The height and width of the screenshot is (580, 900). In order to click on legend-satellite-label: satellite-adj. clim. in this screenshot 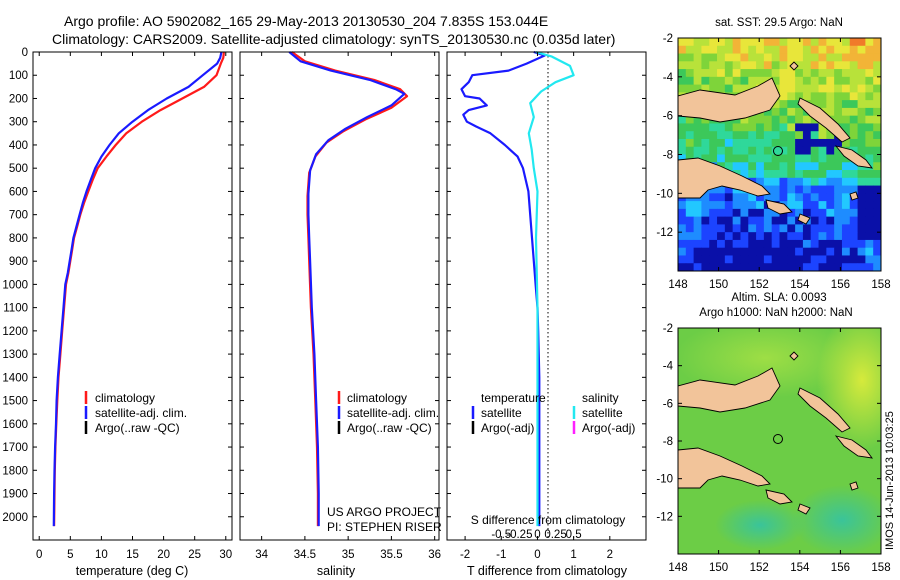, I will do `click(141, 413)`.